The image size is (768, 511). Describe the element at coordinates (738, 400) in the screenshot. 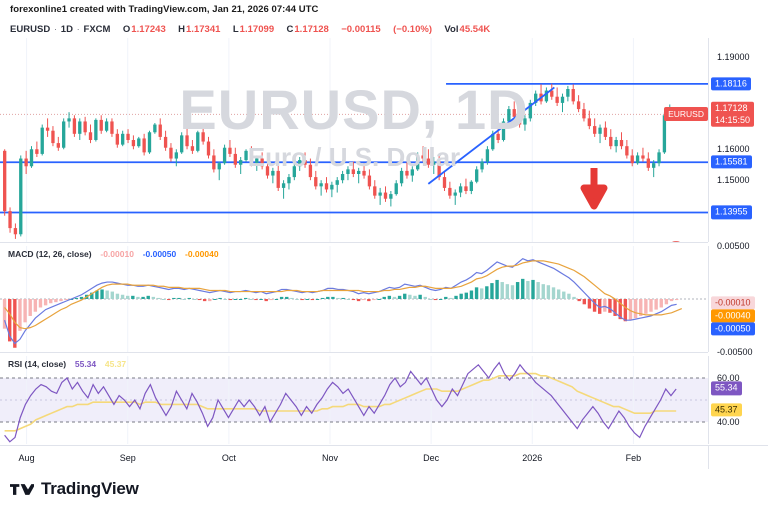

I see `rsi-axis: 60.00 40.00 55.34 45.37` at that location.